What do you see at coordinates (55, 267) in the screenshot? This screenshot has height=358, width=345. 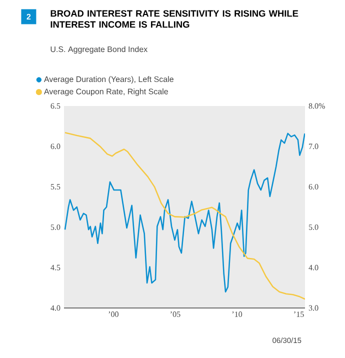 I see `y-tick-label: 4.5` at bounding box center [55, 267].